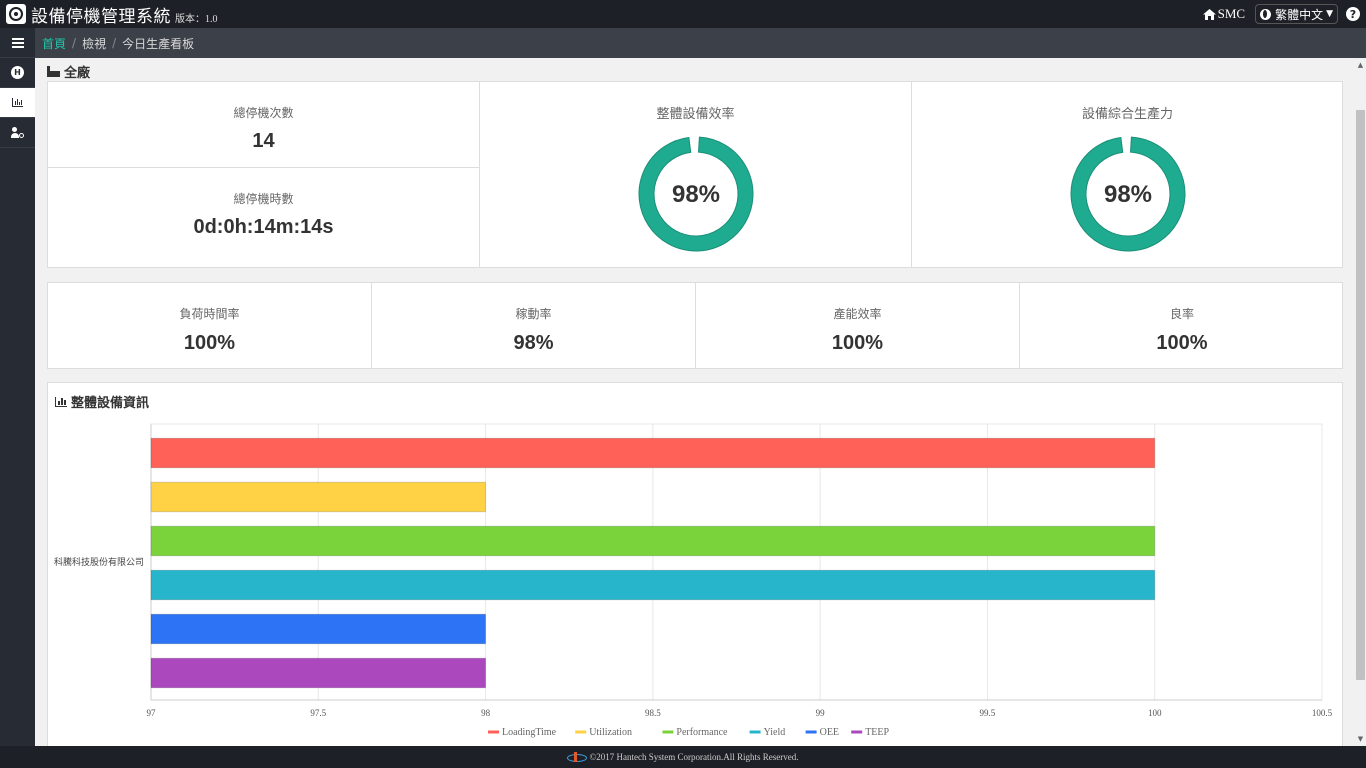 The image size is (1366, 768). What do you see at coordinates (110, 403) in the screenshot?
I see `chart-title-text: 整體設備資訊` at bounding box center [110, 403].